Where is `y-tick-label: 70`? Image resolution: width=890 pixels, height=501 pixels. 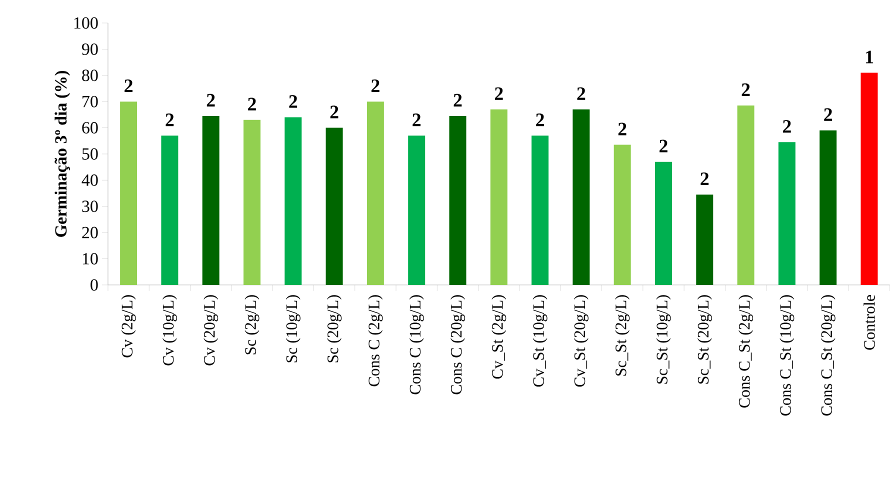
y-tick-label: 70 is located at coordinates (90, 102).